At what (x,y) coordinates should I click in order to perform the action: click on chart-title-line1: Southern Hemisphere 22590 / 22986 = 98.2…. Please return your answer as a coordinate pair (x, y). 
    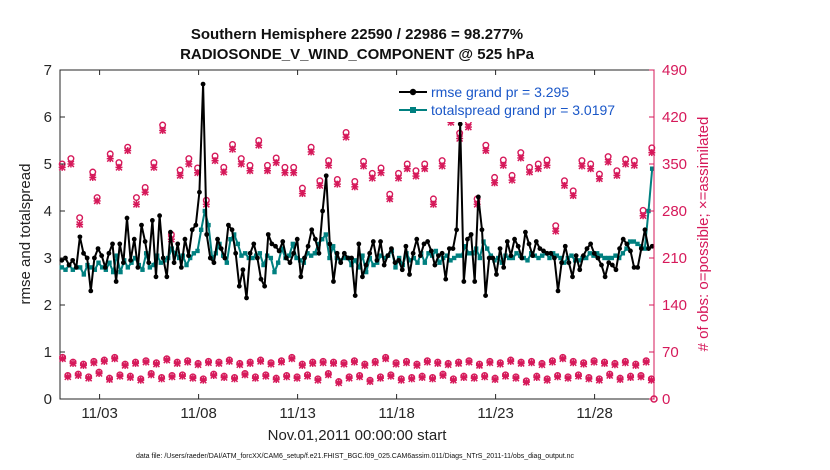
    Looking at the image, I should click on (357, 34).